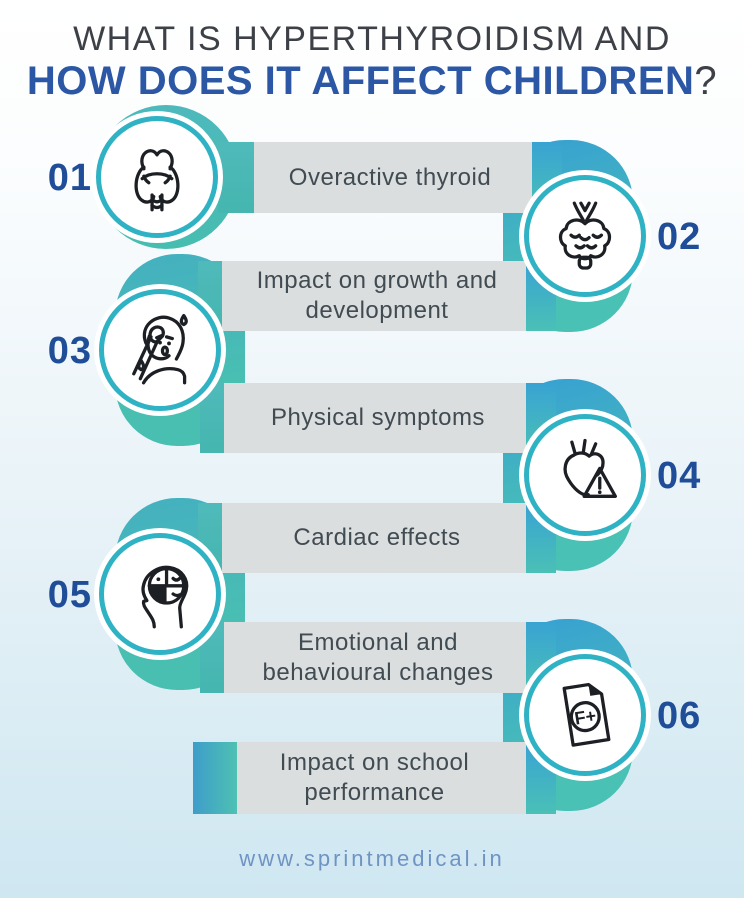 The height and width of the screenshot is (898, 744). Describe the element at coordinates (585, 717) in the screenshot. I see `svg-text: F+` at that location.